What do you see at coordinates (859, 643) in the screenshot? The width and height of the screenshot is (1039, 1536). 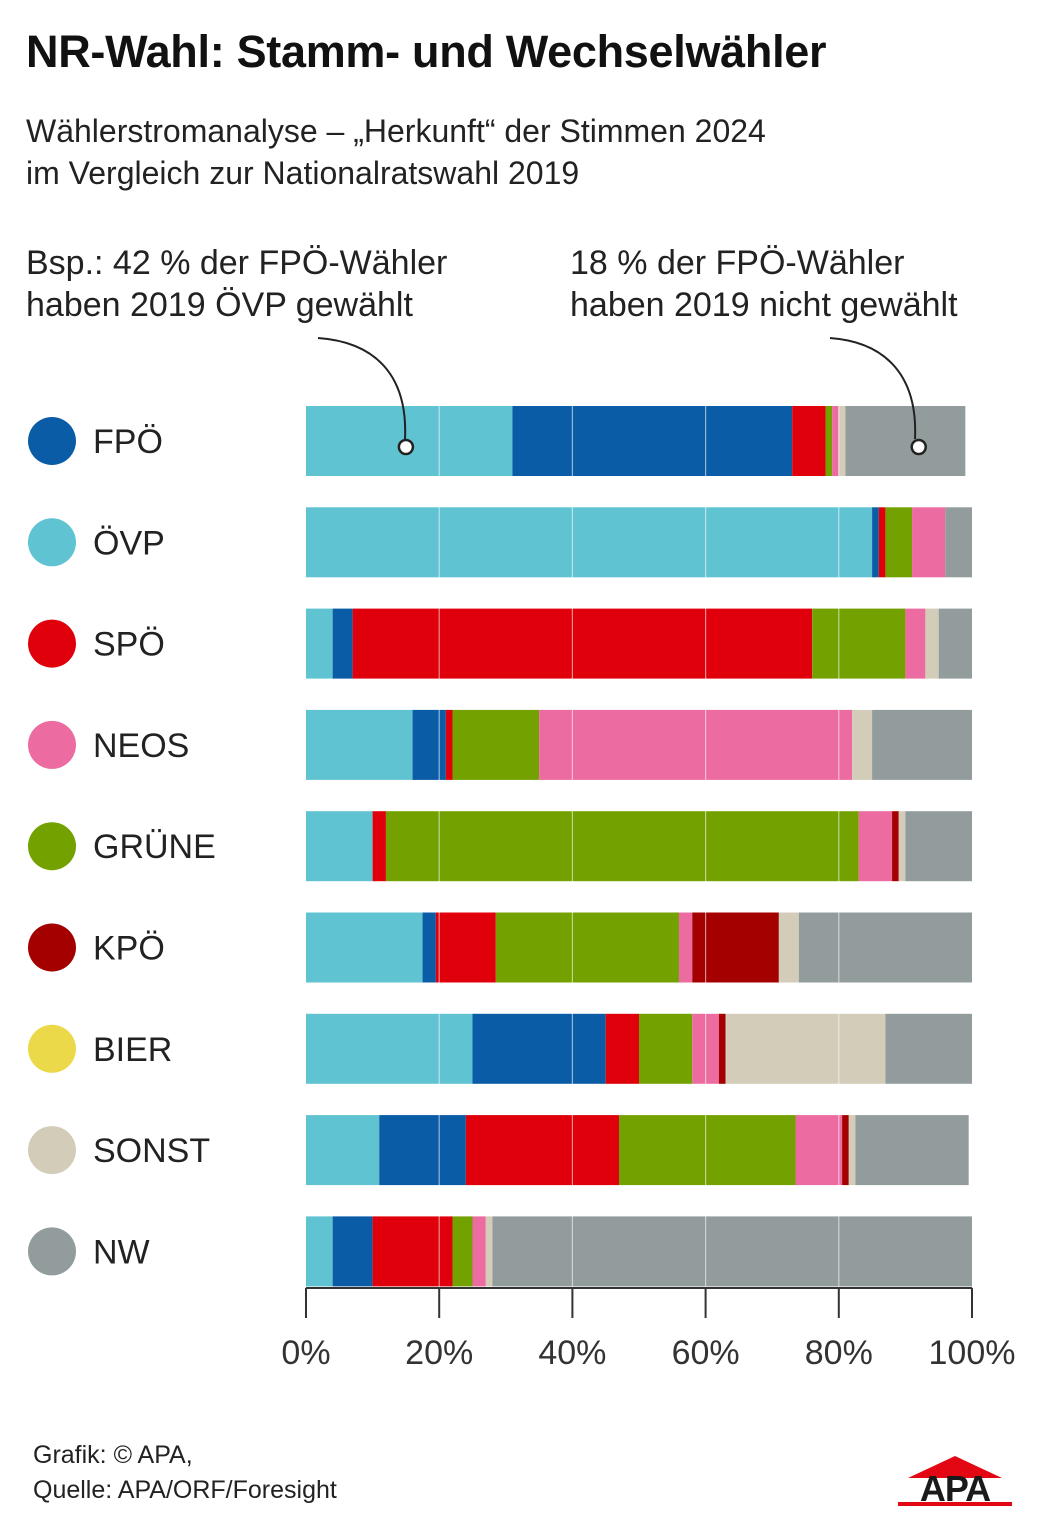 I see `bar-segment-spoe-gruene` at bounding box center [859, 643].